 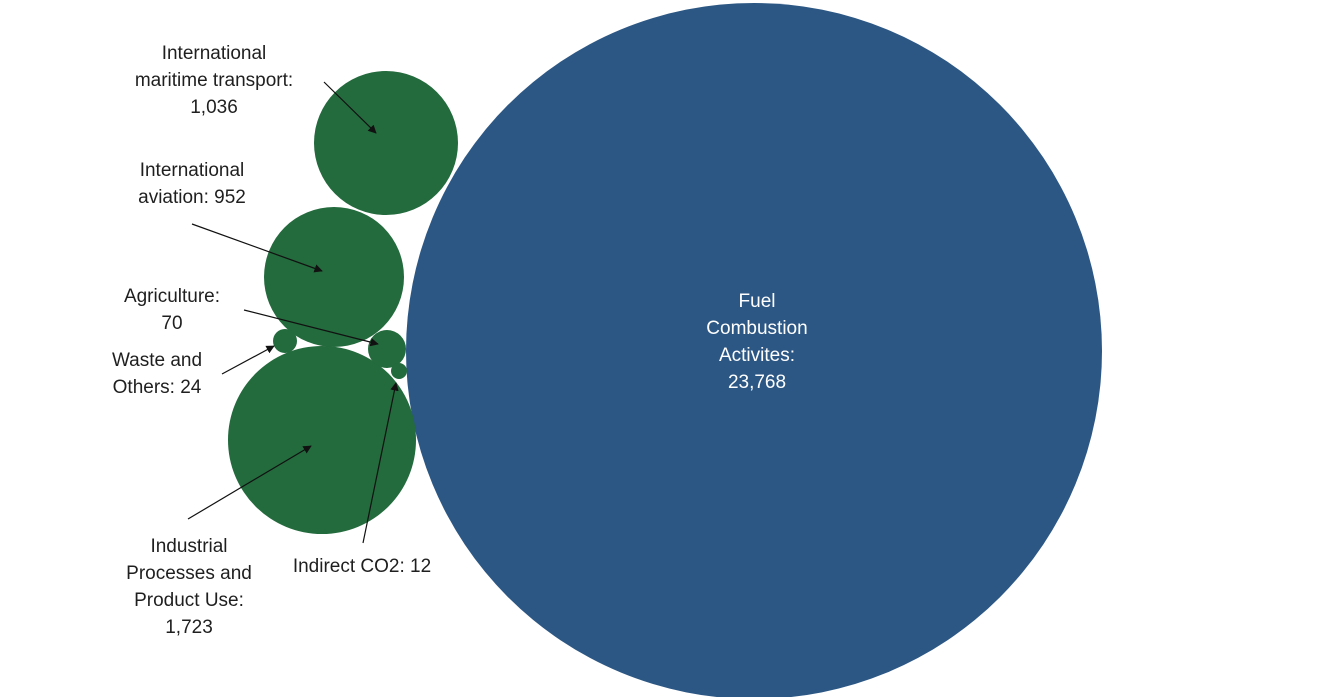 What do you see at coordinates (322, 440) in the screenshot?
I see `bubble-industrial` at bounding box center [322, 440].